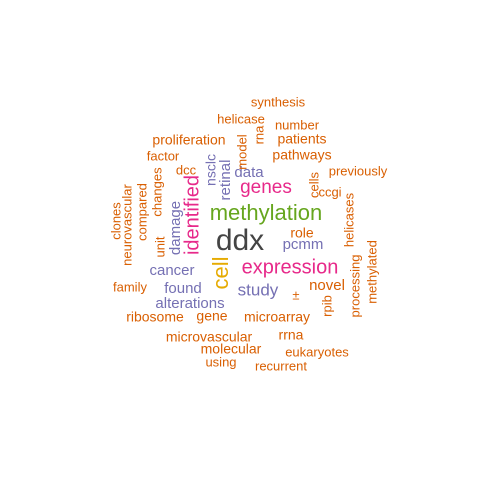 The width and height of the screenshot is (480, 480). I want to click on word-data: data, so click(249, 172).